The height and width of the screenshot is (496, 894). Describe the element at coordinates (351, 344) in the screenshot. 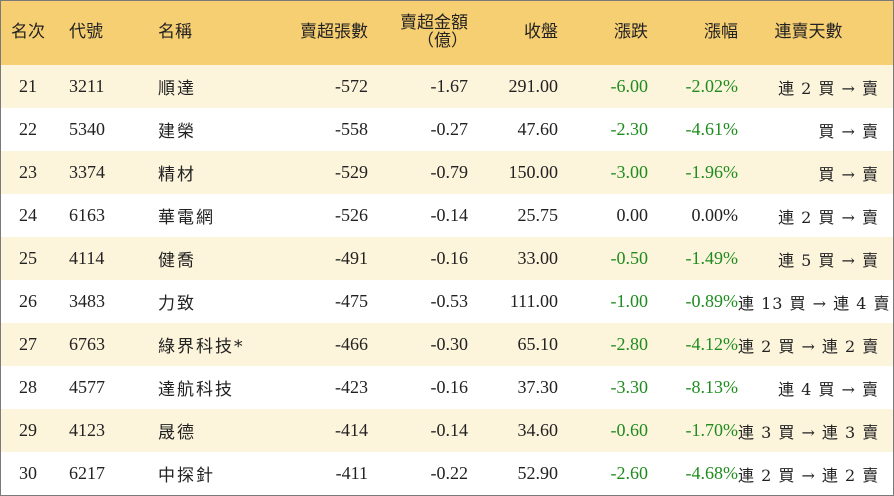

I see `cell-net-sell-lots: -466` at that location.